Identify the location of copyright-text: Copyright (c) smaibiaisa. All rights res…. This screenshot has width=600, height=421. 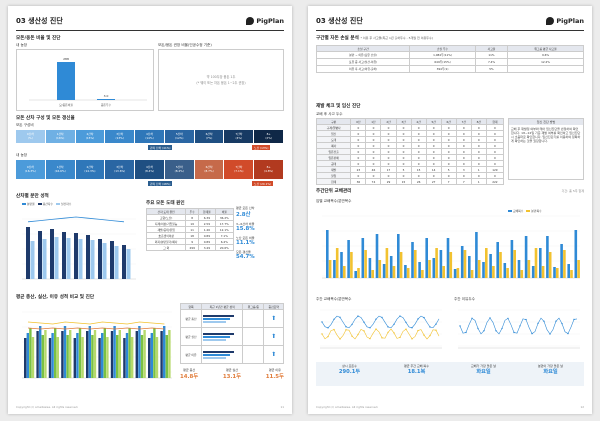
(347, 407).